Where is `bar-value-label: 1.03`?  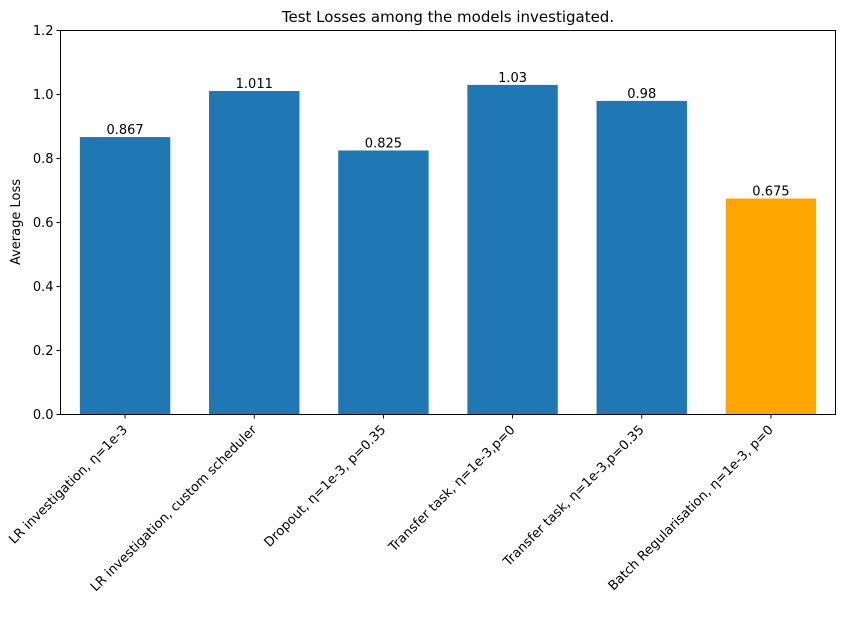 bar-value-label: 1.03 is located at coordinates (512, 78).